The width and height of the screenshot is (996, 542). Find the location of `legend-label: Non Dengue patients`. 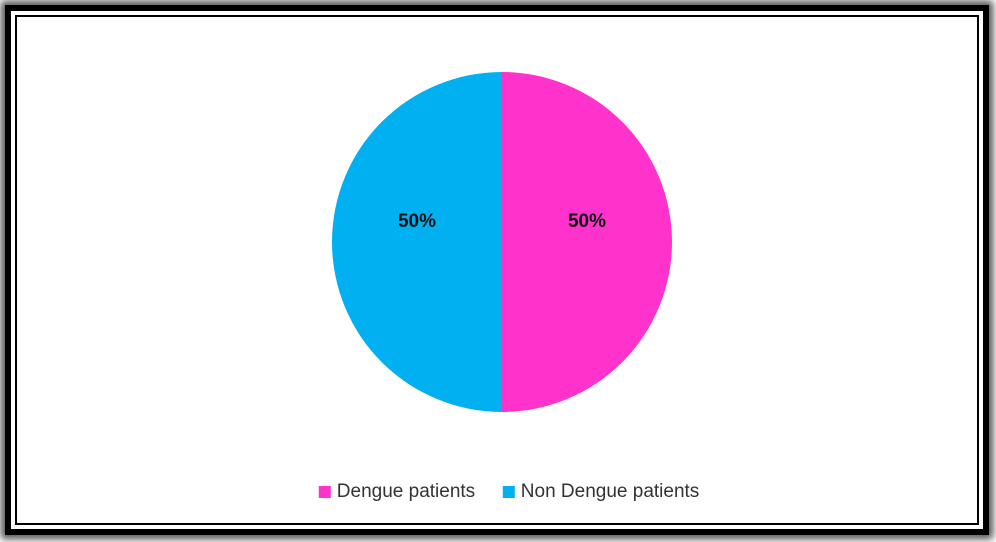

legend-label: Non Dengue patients is located at coordinates (610, 491).